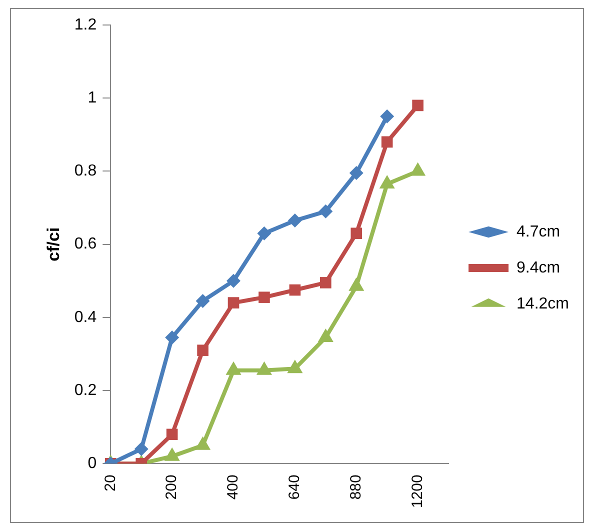 The width and height of the screenshot is (594, 531). I want to click on y-tick-label: 0.6, so click(85, 244).